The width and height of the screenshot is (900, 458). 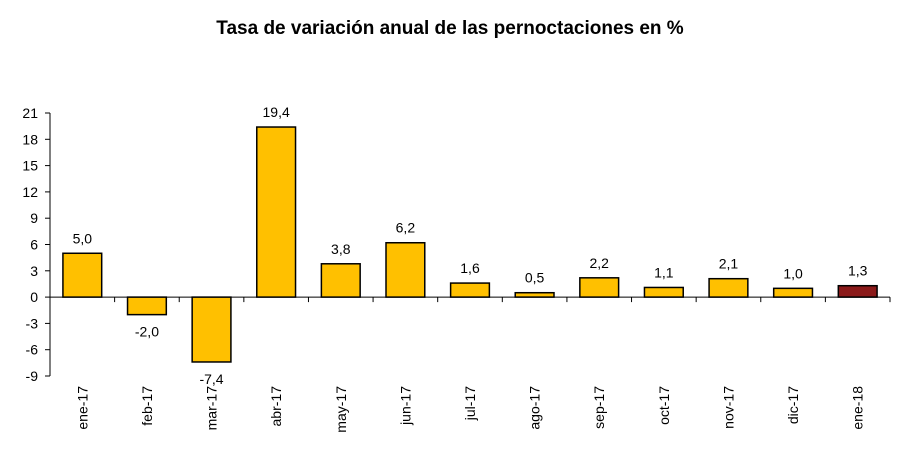 What do you see at coordinates (32, 350) in the screenshot?
I see `y-tick-label: -6` at bounding box center [32, 350].